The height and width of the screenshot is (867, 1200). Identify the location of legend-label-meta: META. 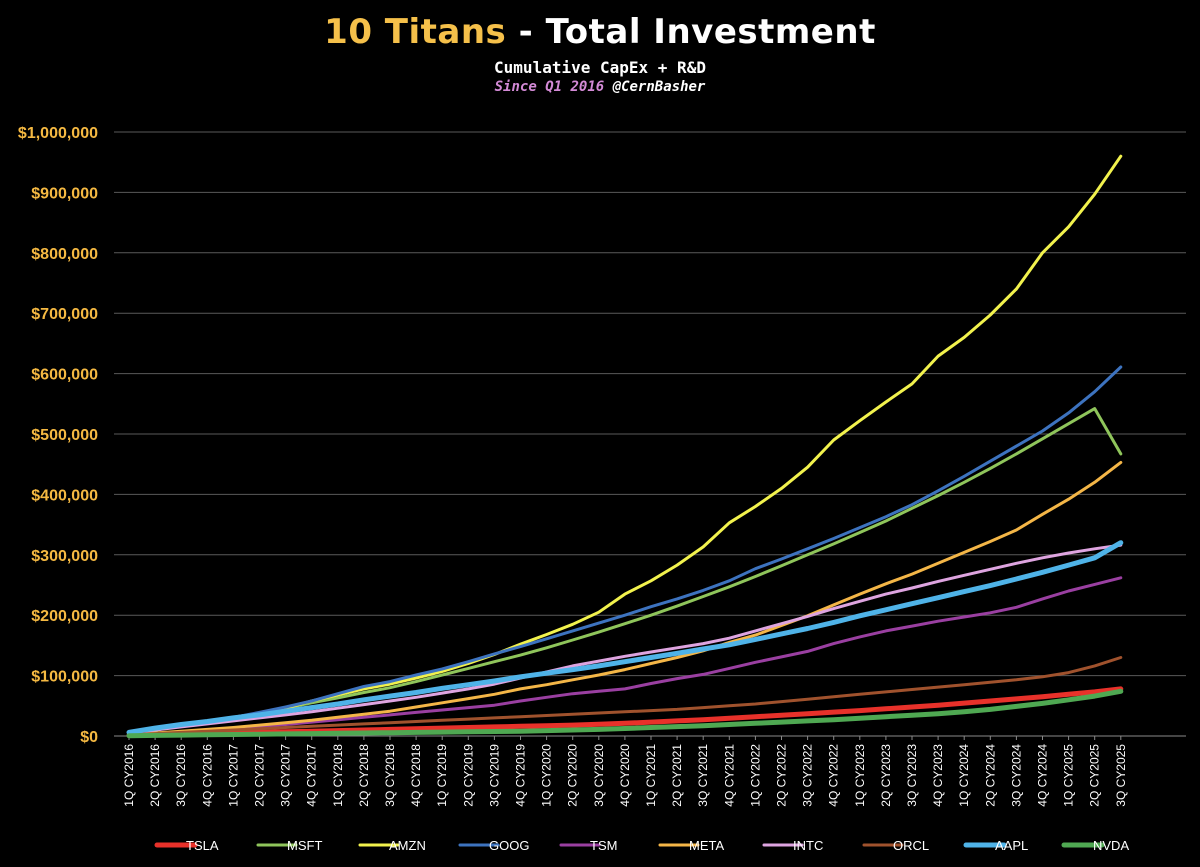
(706, 845).